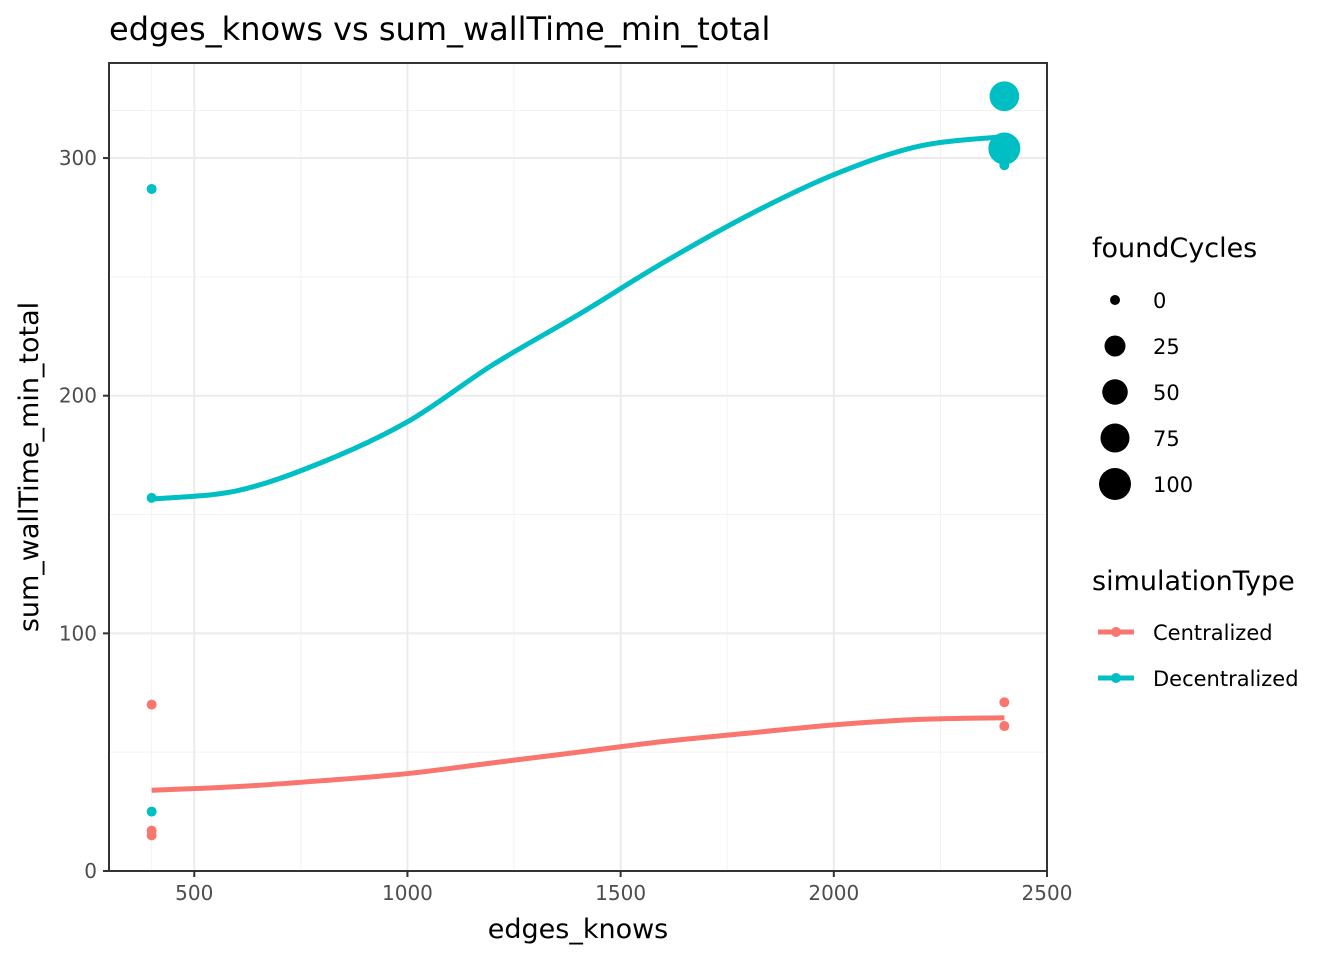 The image size is (1344, 964). What do you see at coordinates (78, 396) in the screenshot?
I see `y-tick-label: 200` at bounding box center [78, 396].